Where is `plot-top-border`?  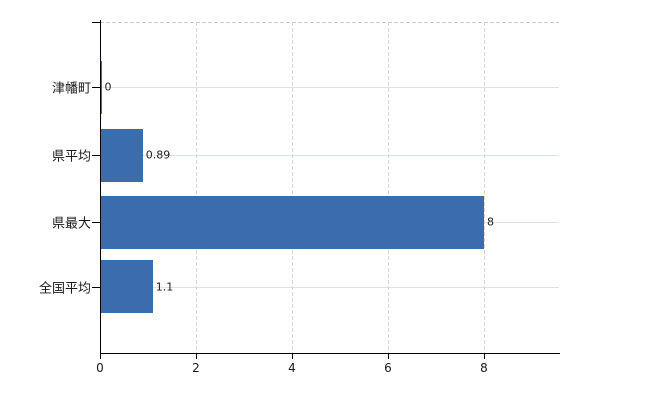
plot-top-border is located at coordinates (329, 22).